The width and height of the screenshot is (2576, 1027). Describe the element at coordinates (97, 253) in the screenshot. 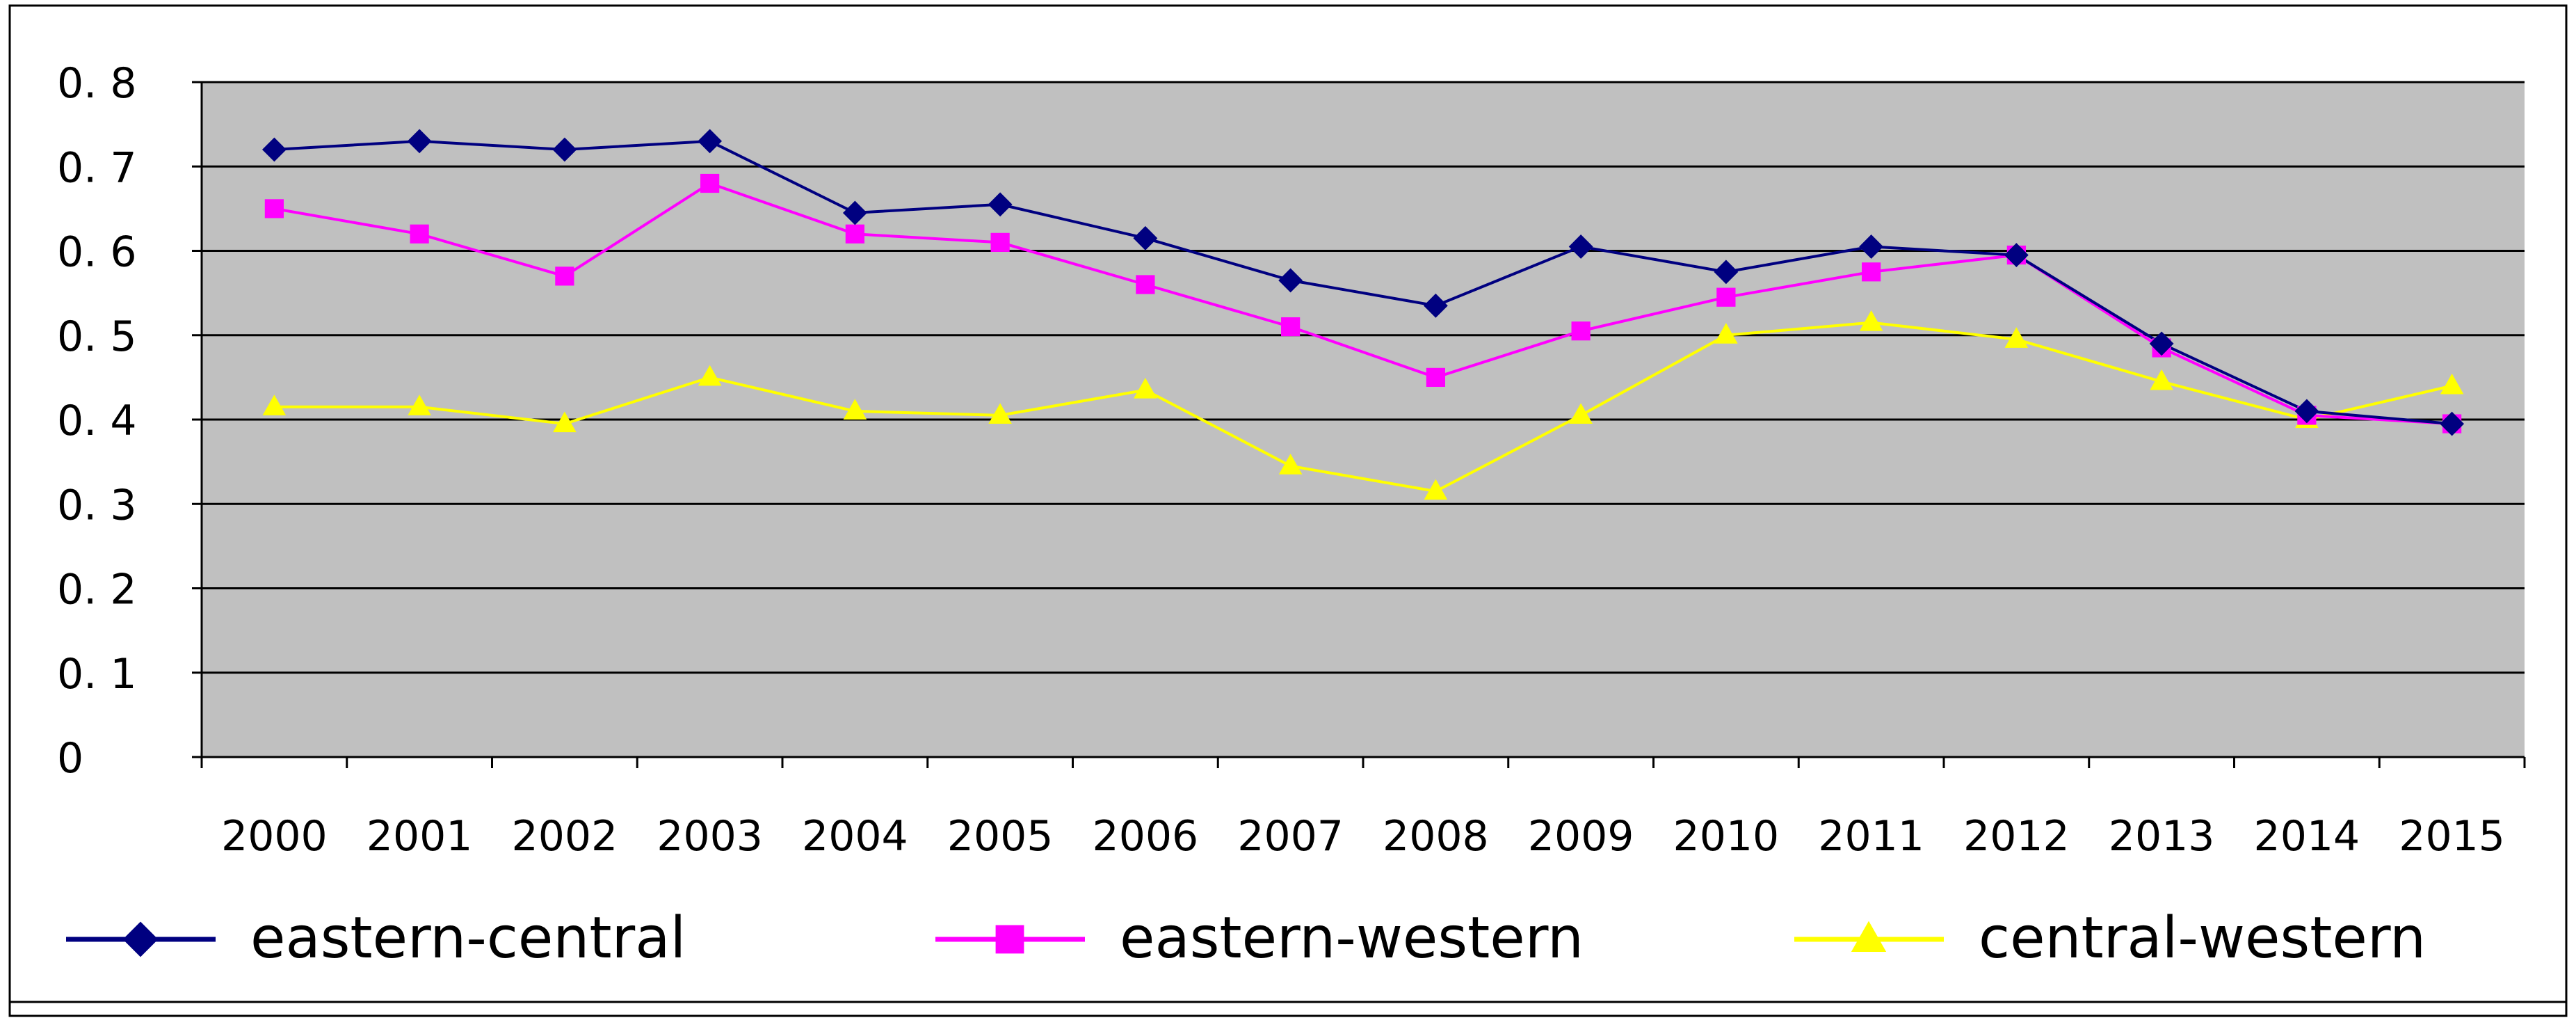

I see `y-tick-label: 0. 6` at that location.